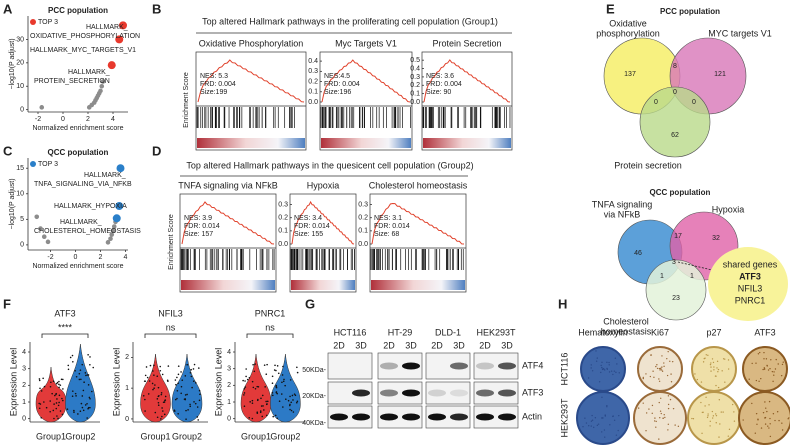  I want to click on plot-title: TNFA signaling via NFkB, so click(228, 185).